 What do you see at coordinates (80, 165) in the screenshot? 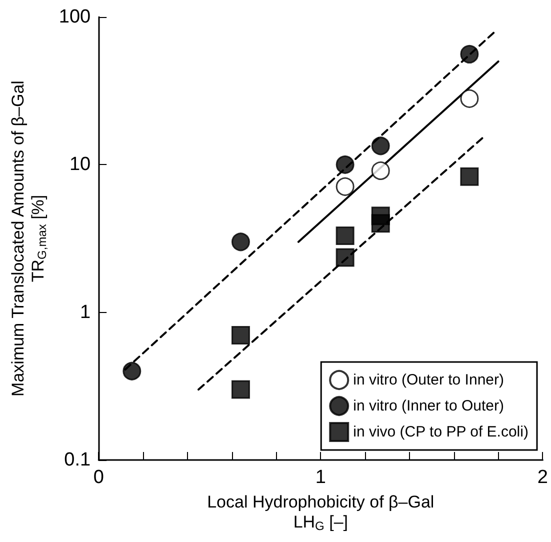
I see `y-tick-label: 10` at bounding box center [80, 165].